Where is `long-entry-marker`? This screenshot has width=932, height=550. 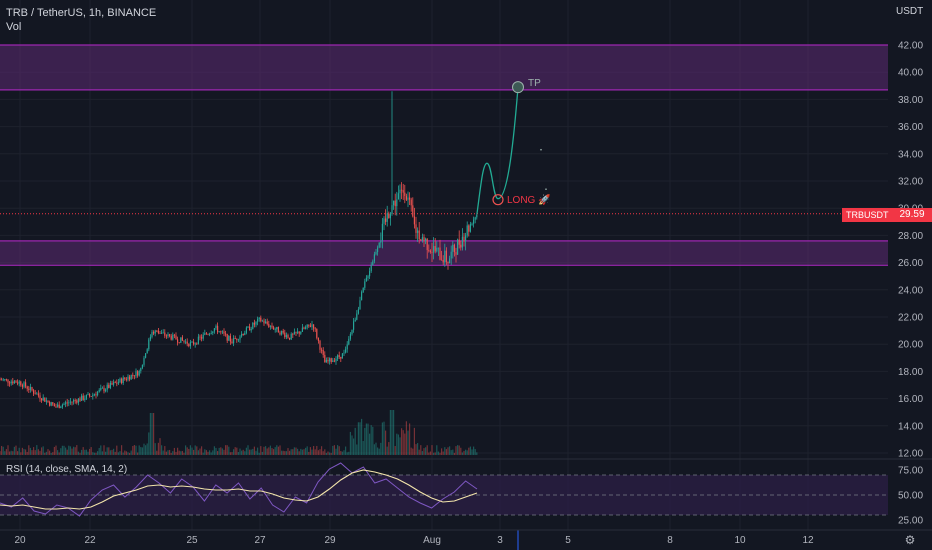 long-entry-marker is located at coordinates (498, 200).